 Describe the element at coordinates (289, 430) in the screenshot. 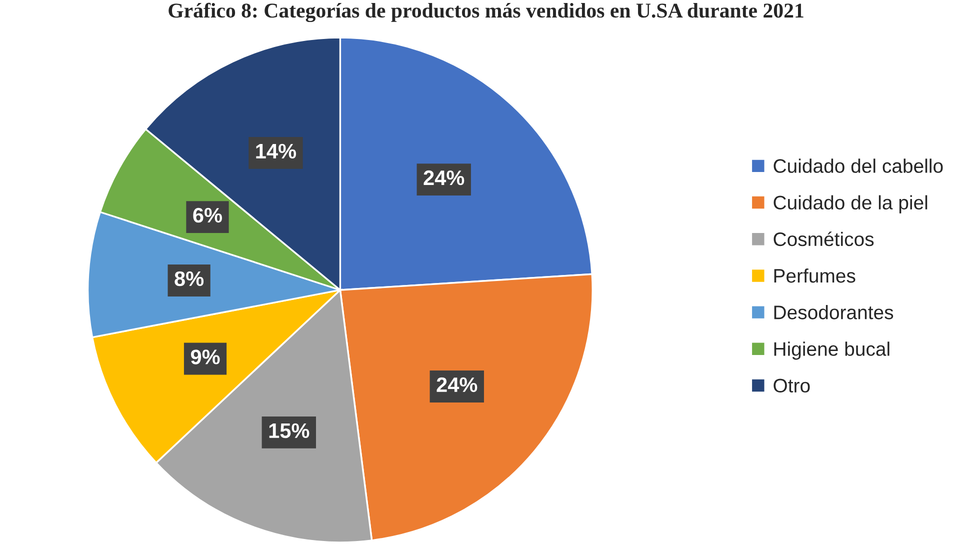

I see `data-label: 15%` at that location.